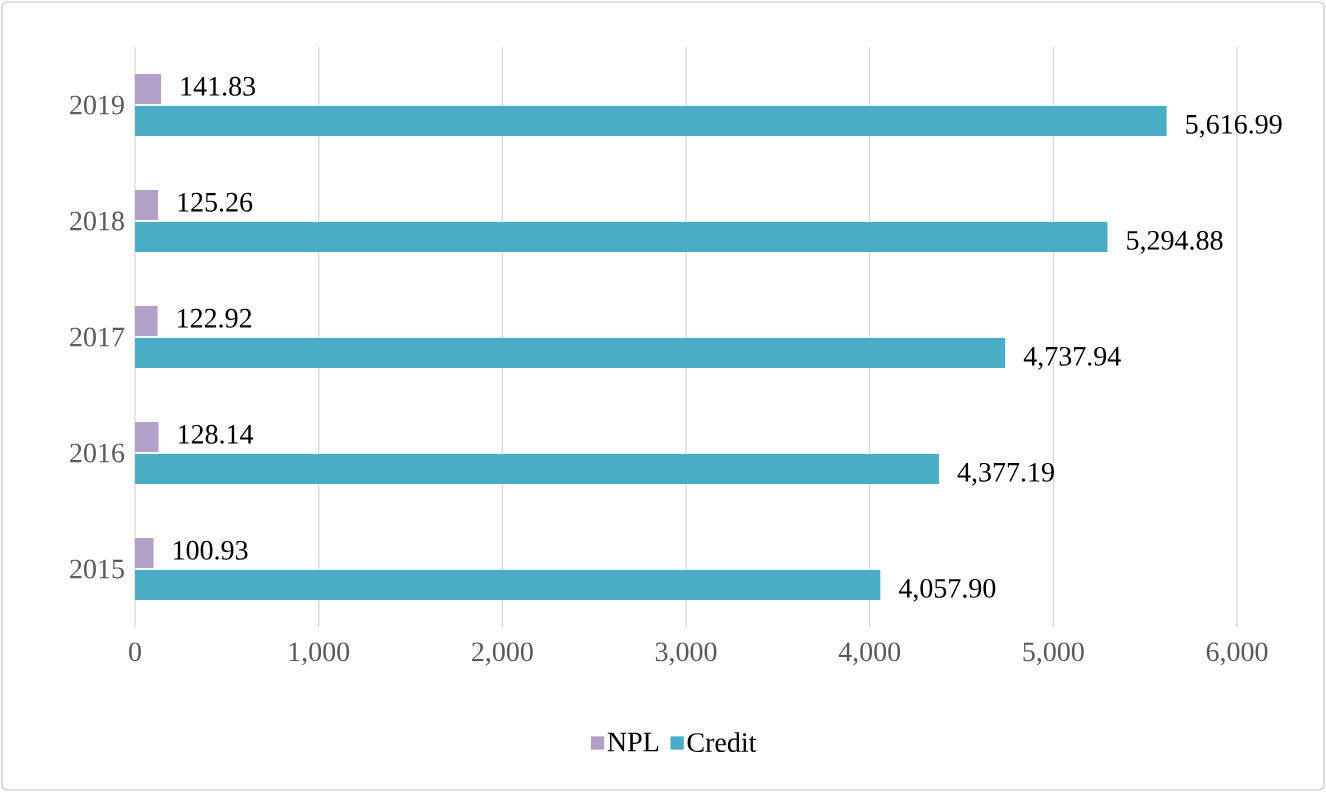 The height and width of the screenshot is (792, 1326). I want to click on y-tick-label: 2017, so click(97, 337).